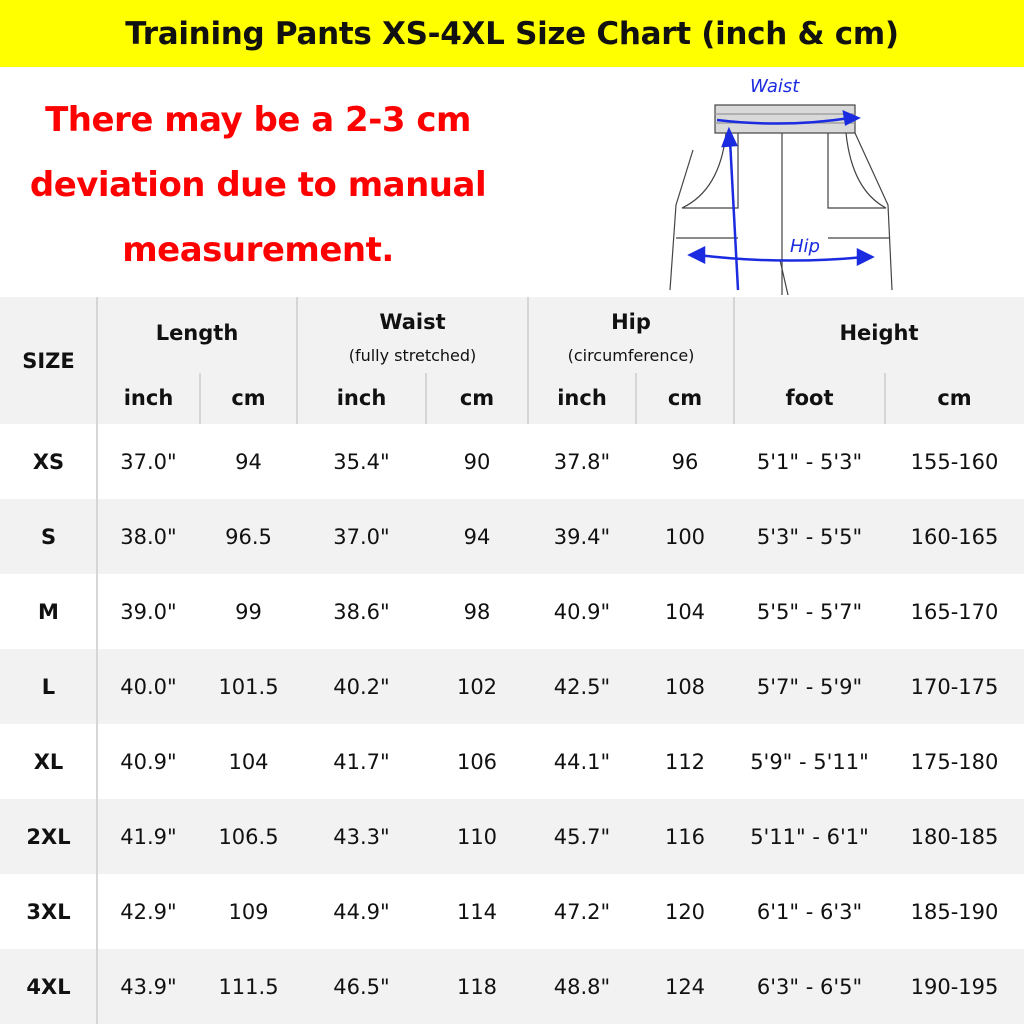  Describe the element at coordinates (582, 461) in the screenshot. I see `value-cell: 37.8"` at that location.